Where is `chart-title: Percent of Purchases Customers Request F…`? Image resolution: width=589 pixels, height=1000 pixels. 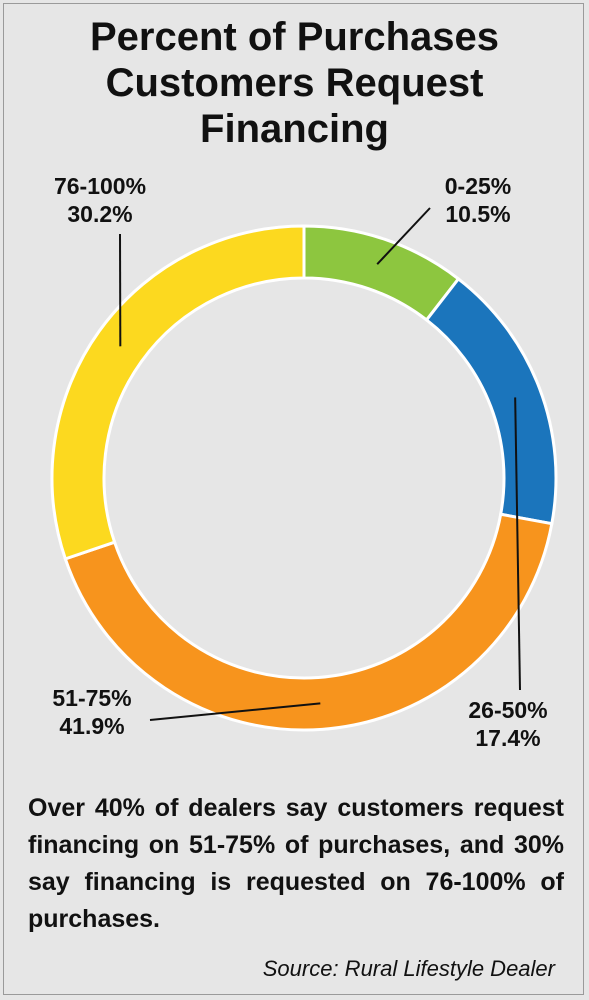 chart-title: Percent of Purchases Customers Request F… is located at coordinates (294, 83).